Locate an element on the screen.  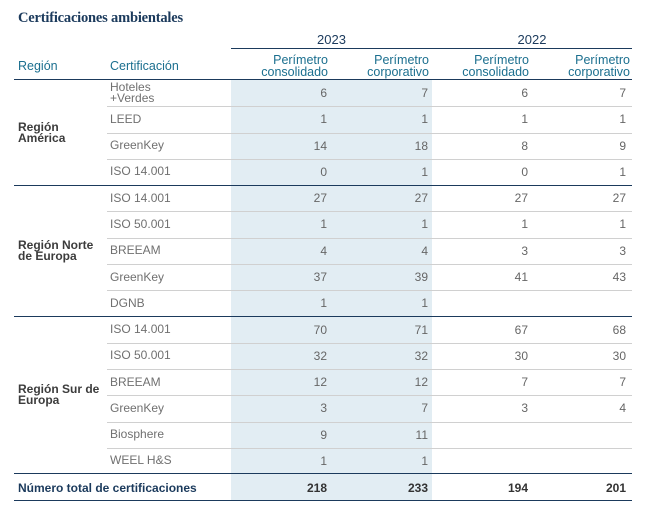
value-cell: 71 is located at coordinates (421, 329).